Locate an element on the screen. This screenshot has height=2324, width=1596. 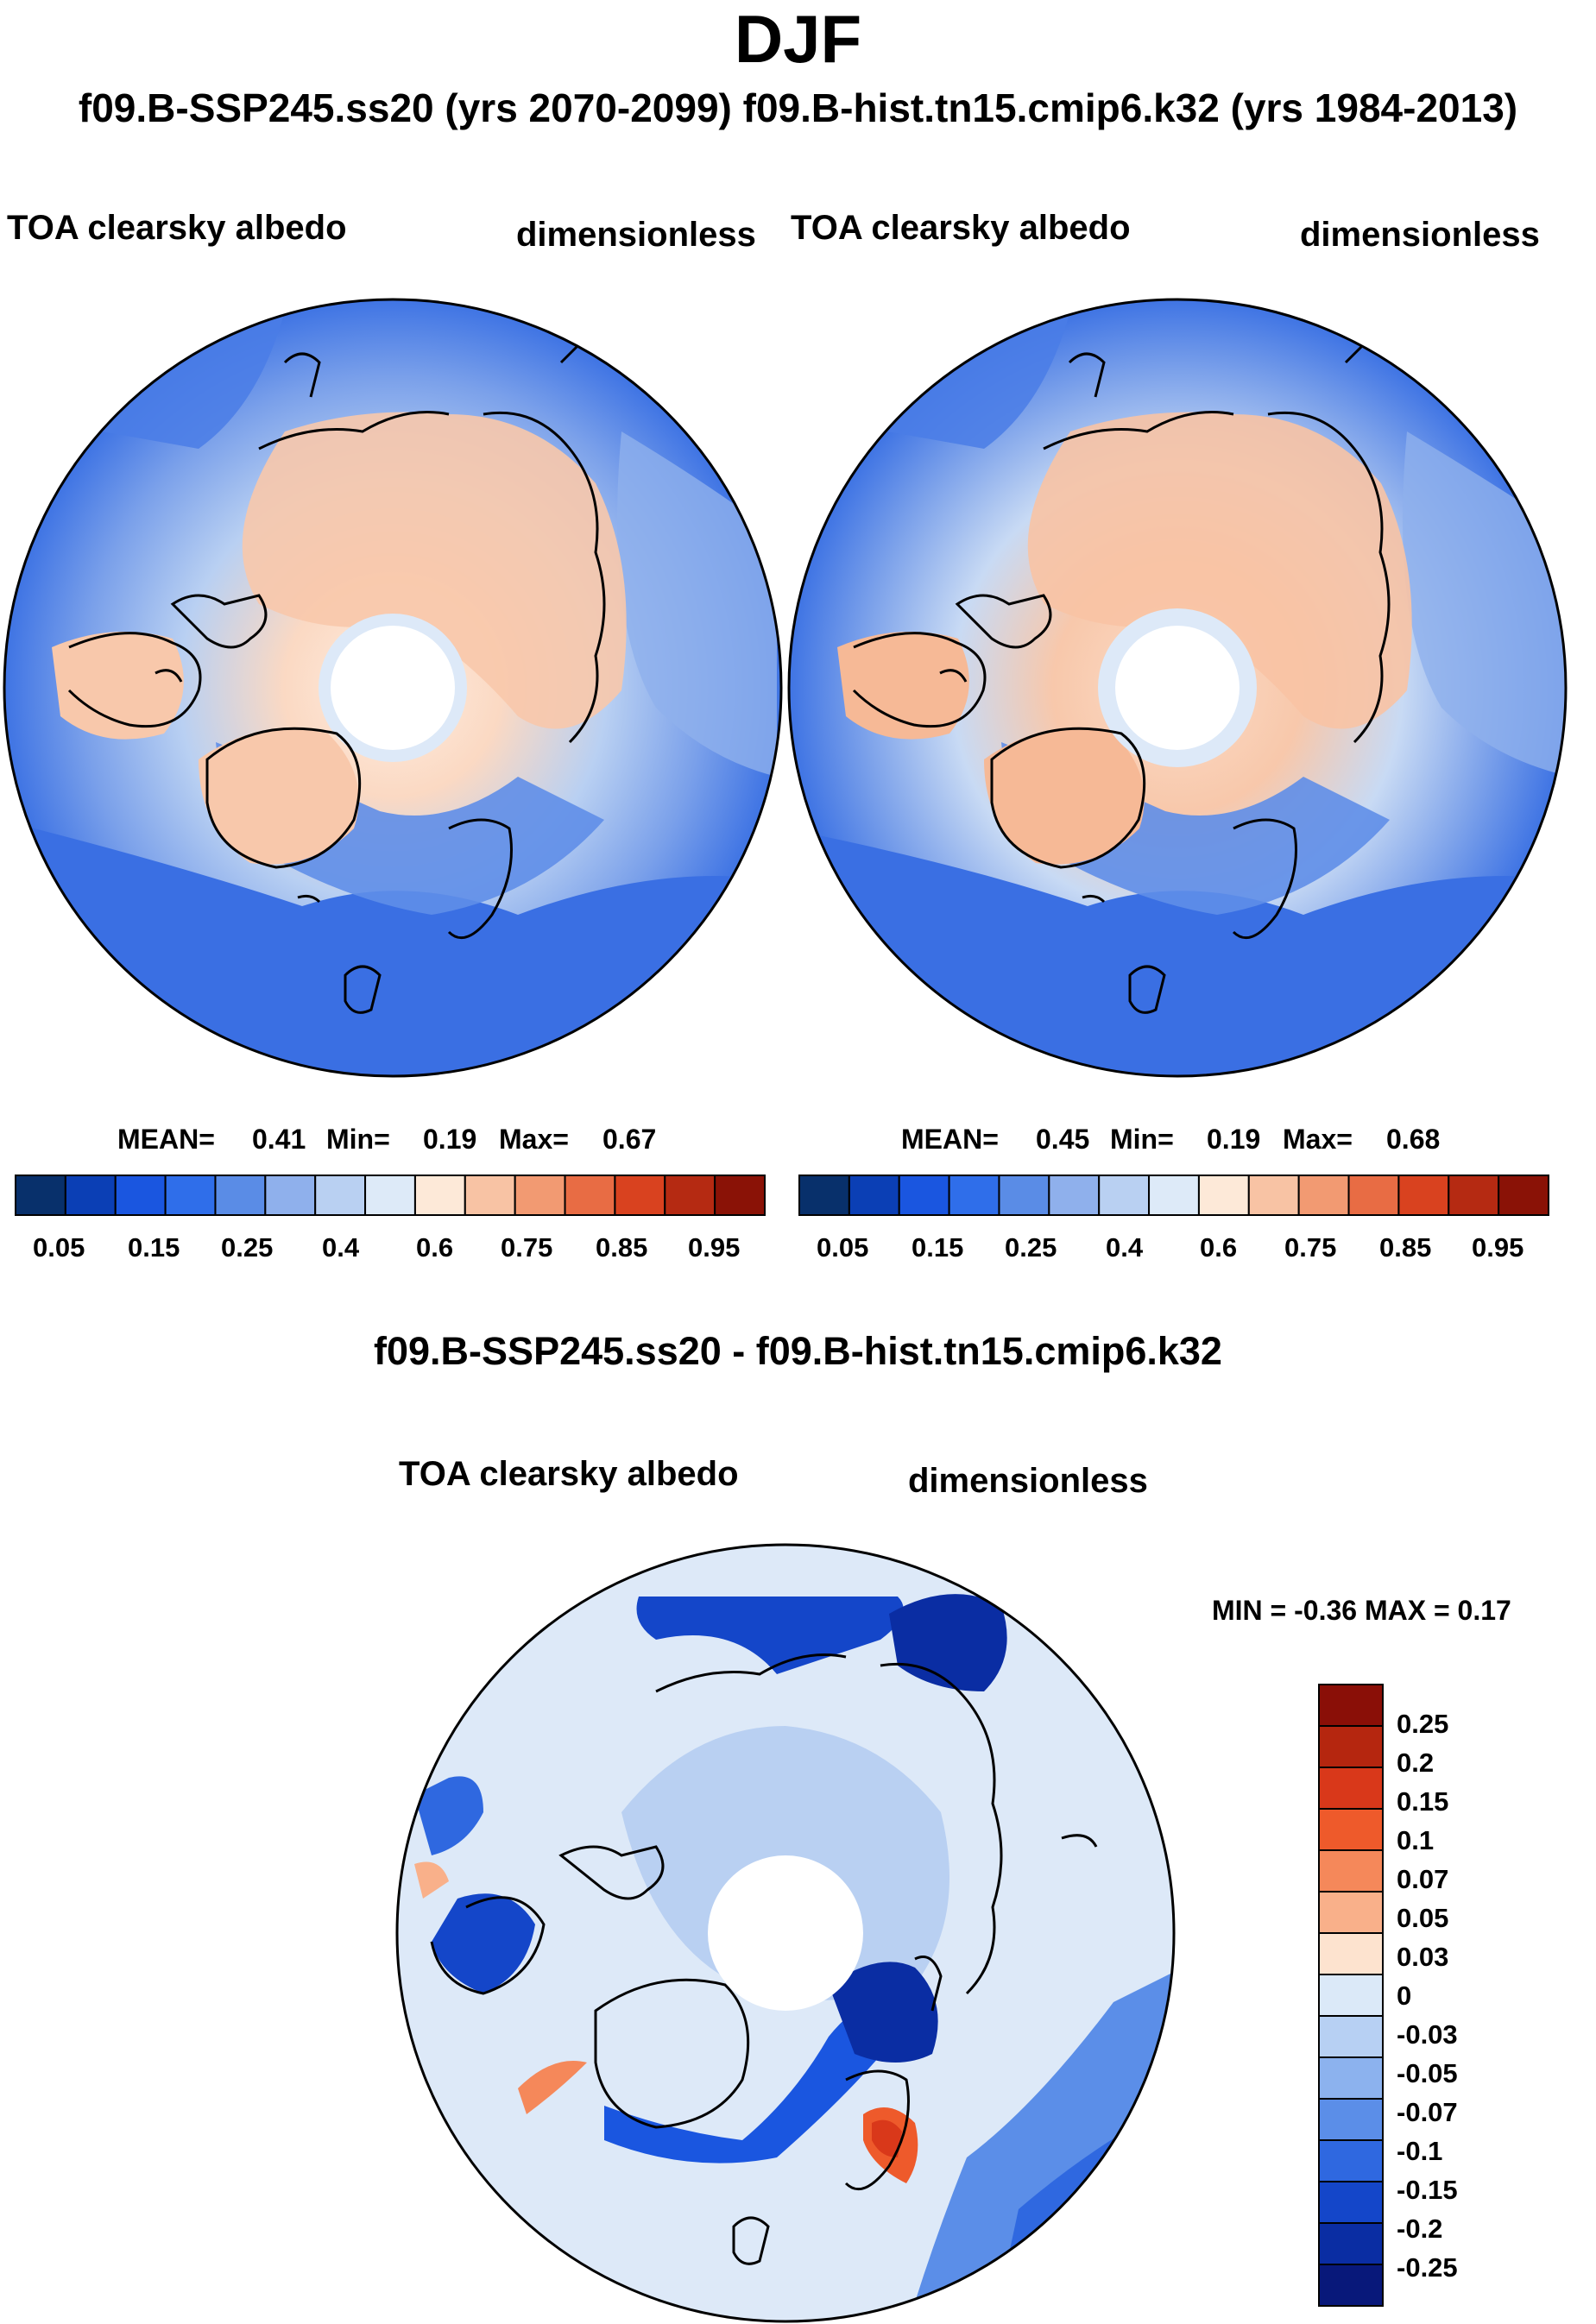
panel1-mean-label: MEAN= is located at coordinates (166, 1139).